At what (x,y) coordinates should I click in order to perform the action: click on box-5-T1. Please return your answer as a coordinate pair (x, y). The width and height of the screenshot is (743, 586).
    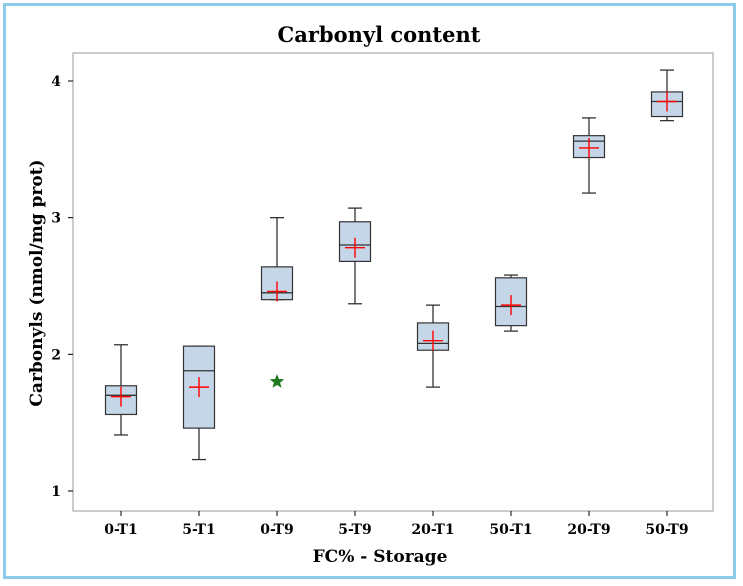
    Looking at the image, I should click on (199, 403).